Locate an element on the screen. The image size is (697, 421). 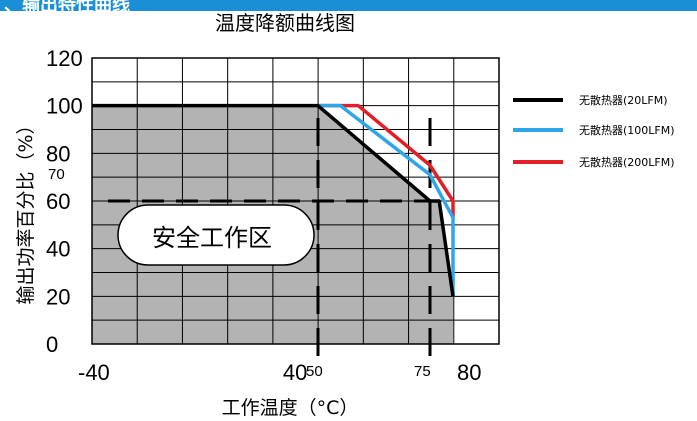
y-tick-label: 60 is located at coordinates (58, 201).